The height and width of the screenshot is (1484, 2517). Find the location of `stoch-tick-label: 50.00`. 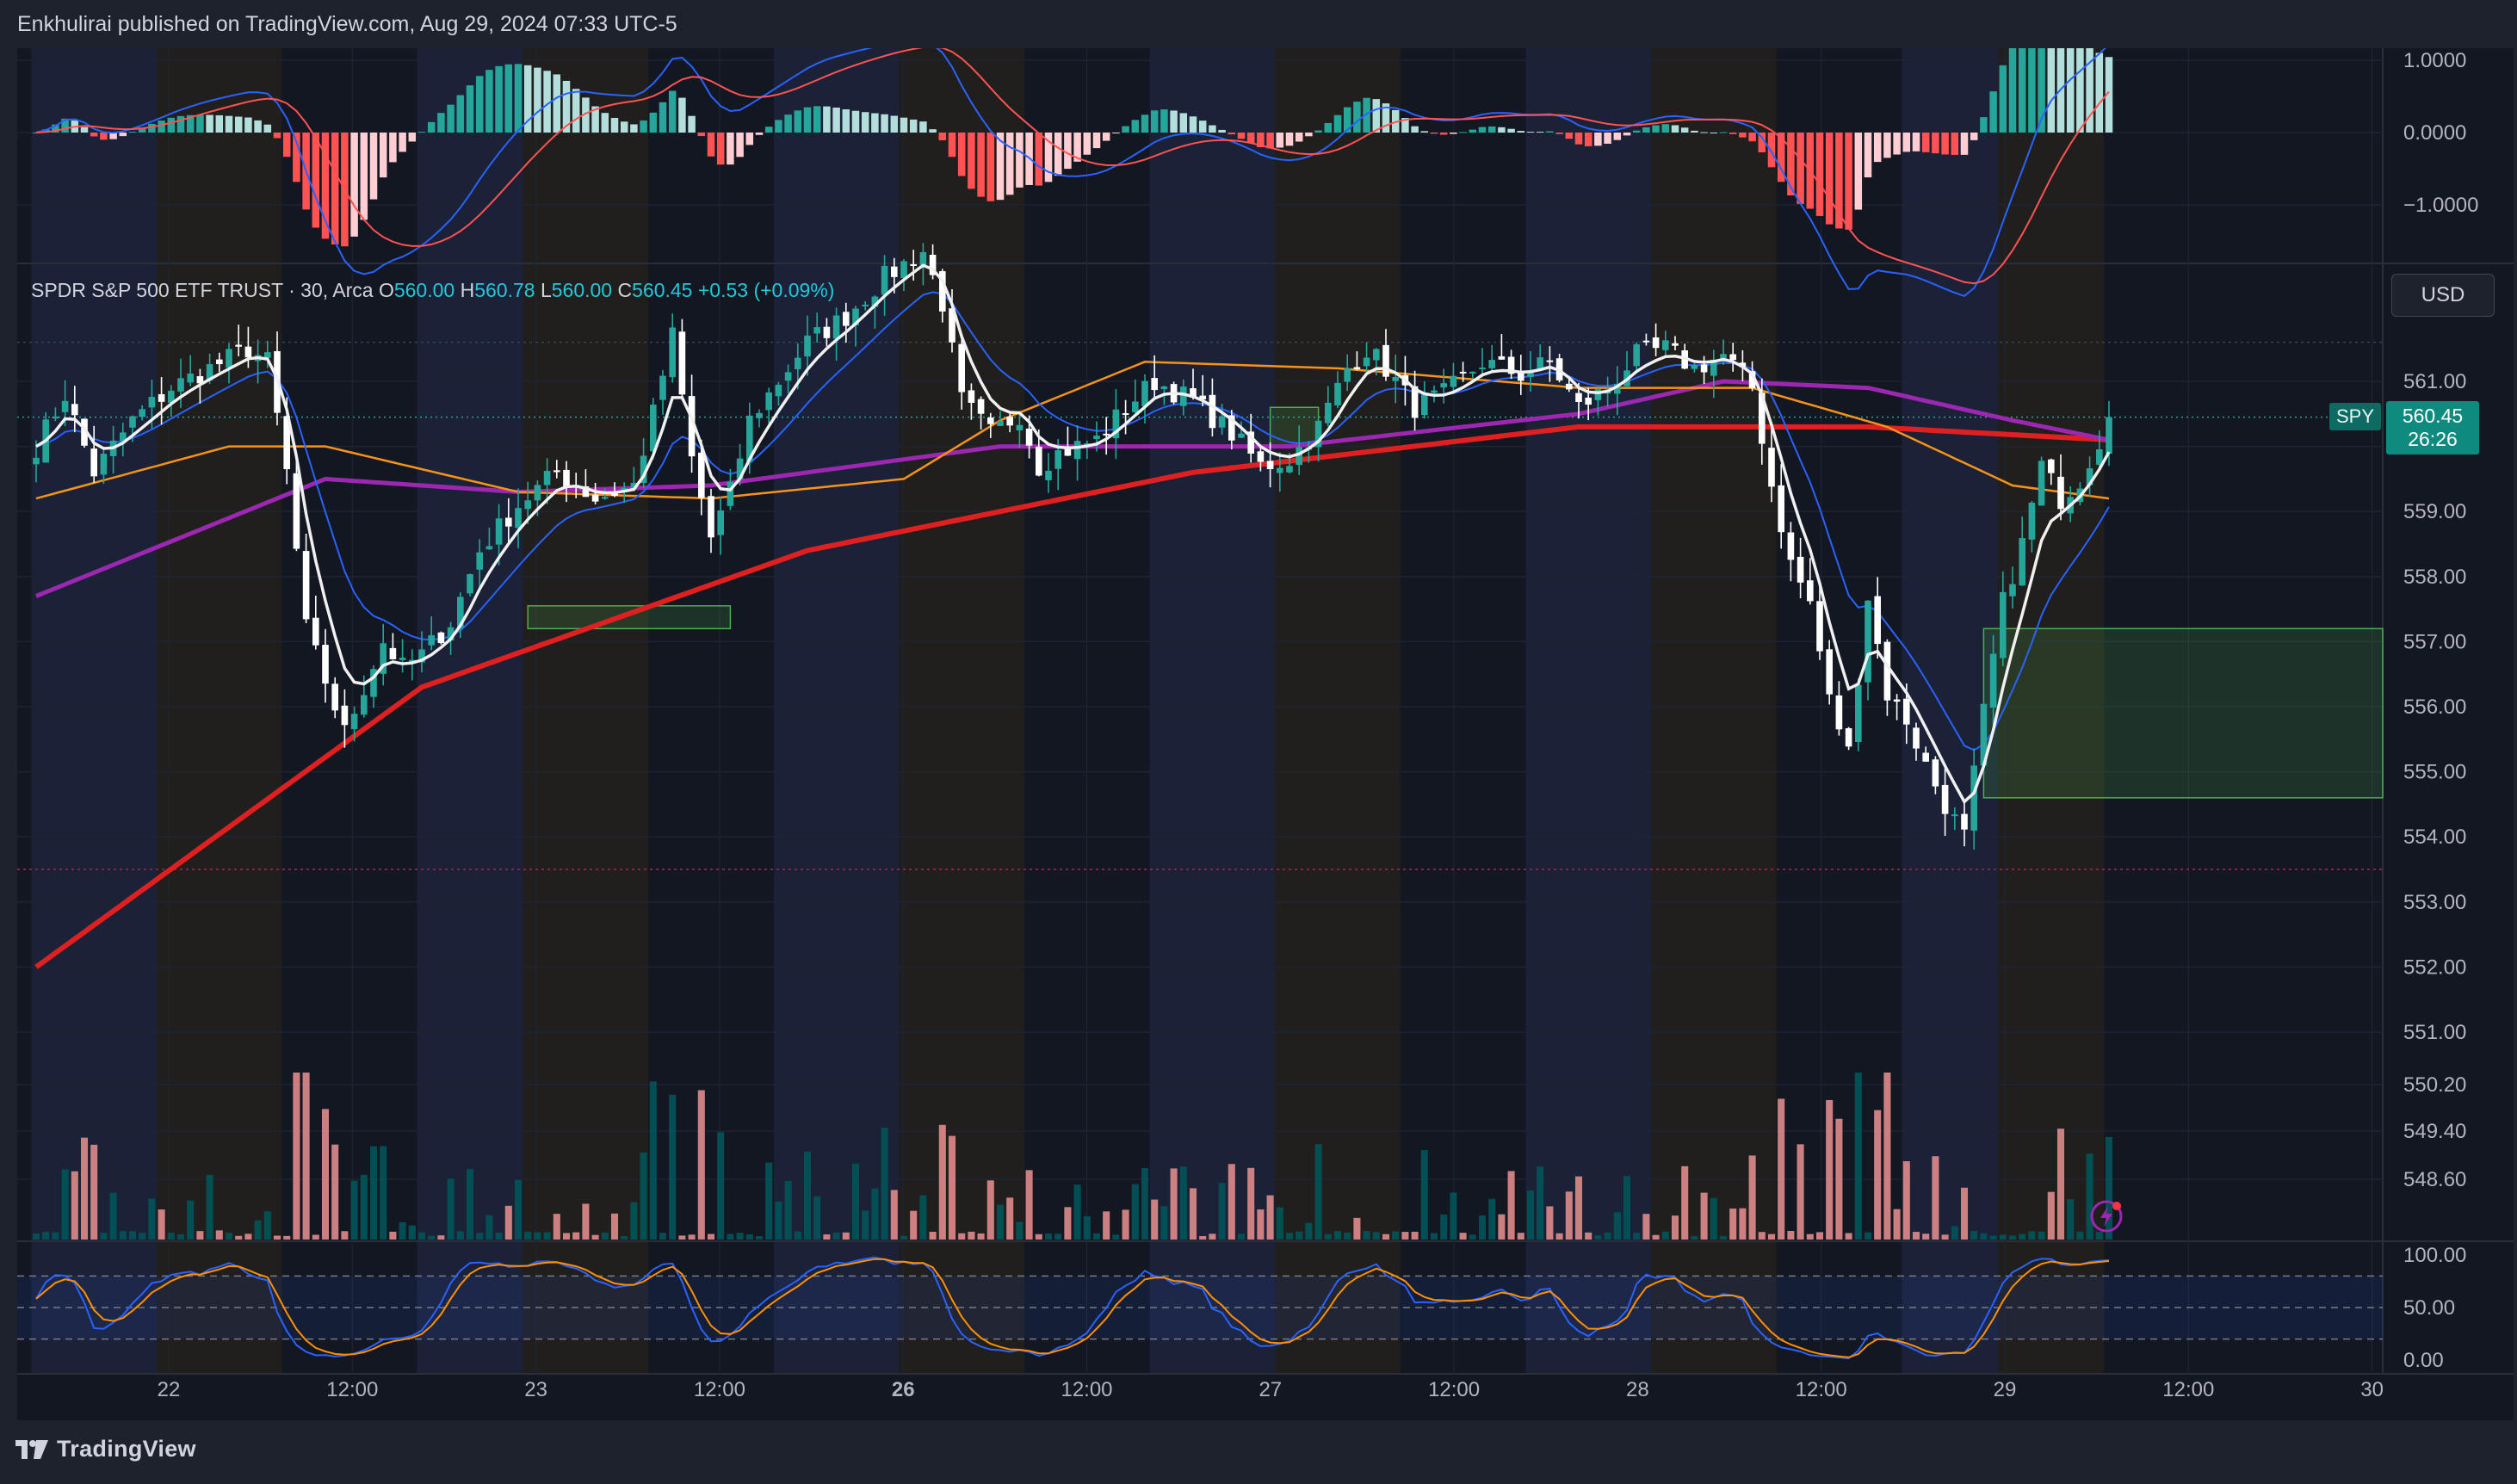

stoch-tick-label: 50.00 is located at coordinates (2429, 1308).